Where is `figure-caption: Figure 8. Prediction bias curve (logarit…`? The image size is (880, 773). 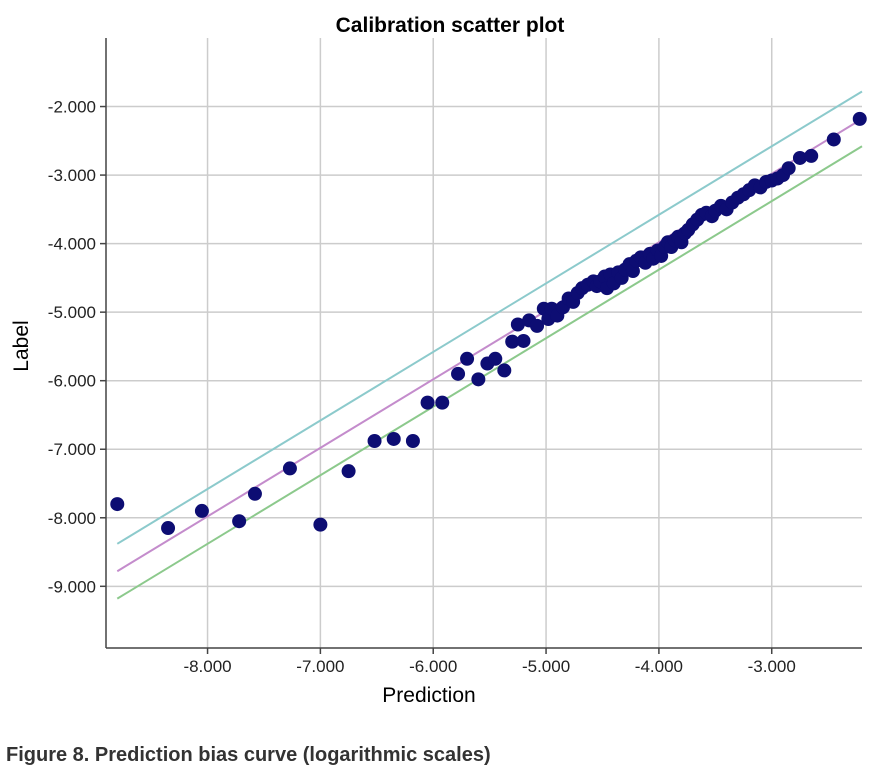 figure-caption: Figure 8. Prediction bias curve (logarit… is located at coordinates (248, 755).